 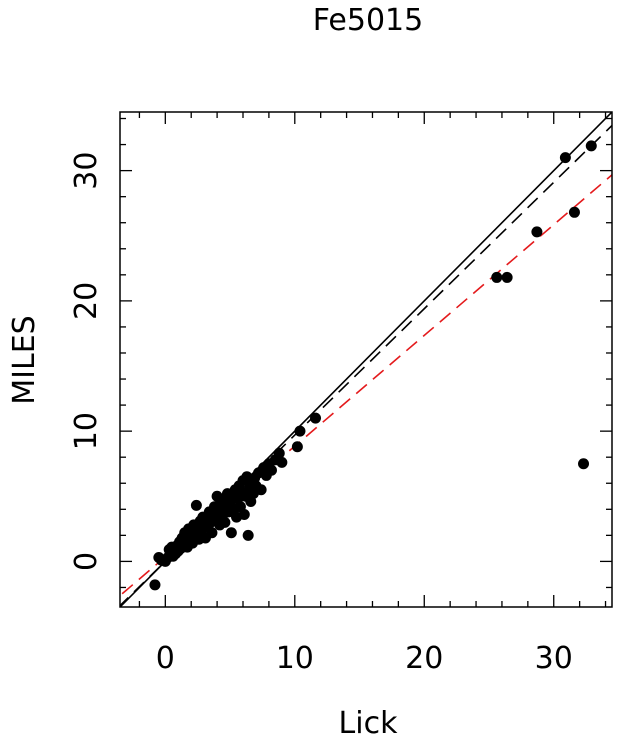 I want to click on x-tick-label: 20, so click(x=424, y=658).